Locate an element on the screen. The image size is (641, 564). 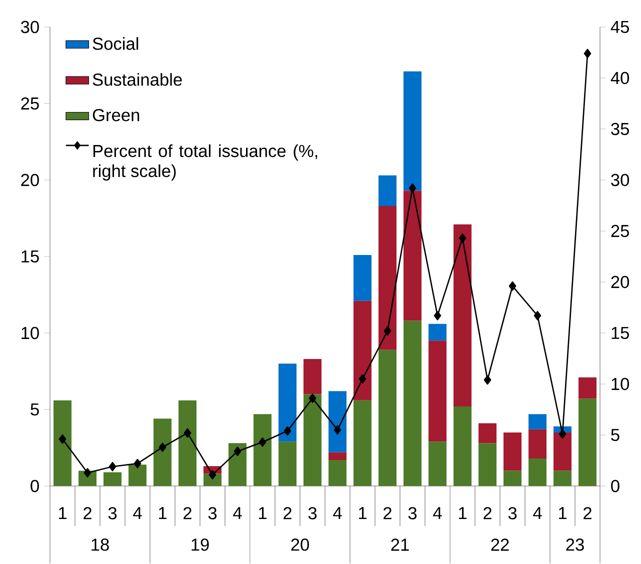
legend-label: Green is located at coordinates (116, 115).